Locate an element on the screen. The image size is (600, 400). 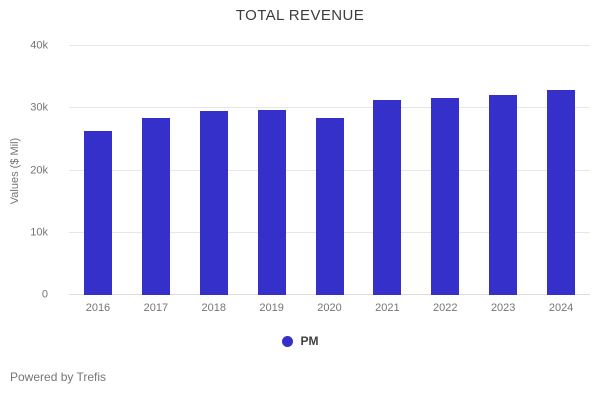
chart-title: TOTAL REVENUE is located at coordinates (300, 15).